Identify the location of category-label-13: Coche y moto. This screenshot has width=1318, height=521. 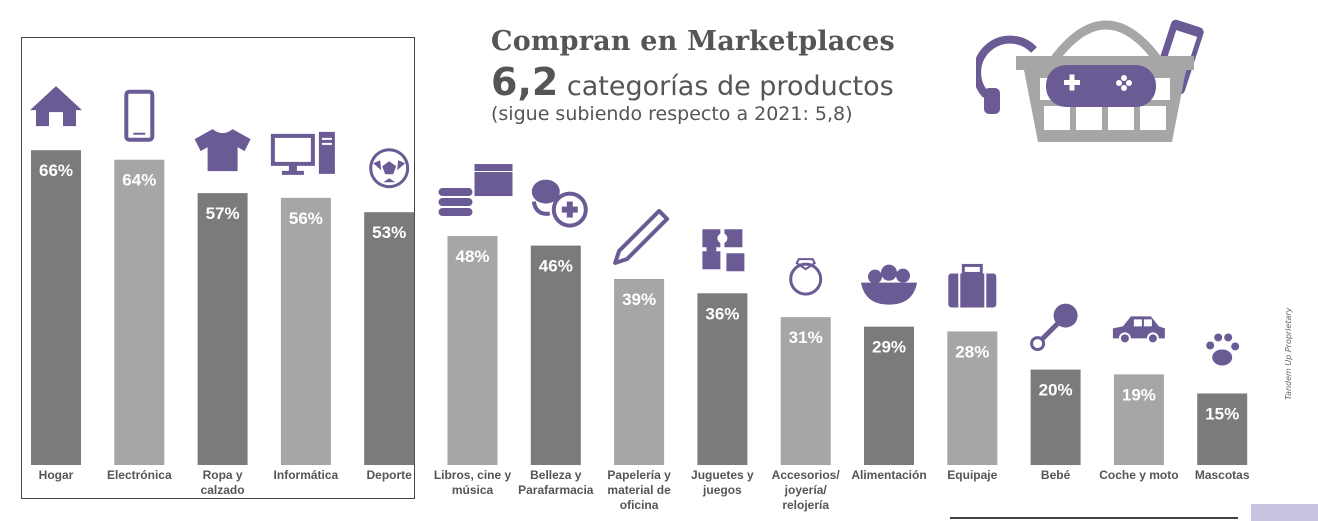
(1139, 475).